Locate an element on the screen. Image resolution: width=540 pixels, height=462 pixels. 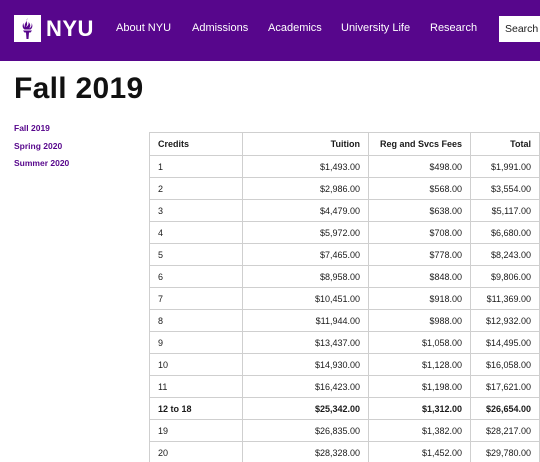
cell-fees: $1,198.00 is located at coordinates (419, 386).